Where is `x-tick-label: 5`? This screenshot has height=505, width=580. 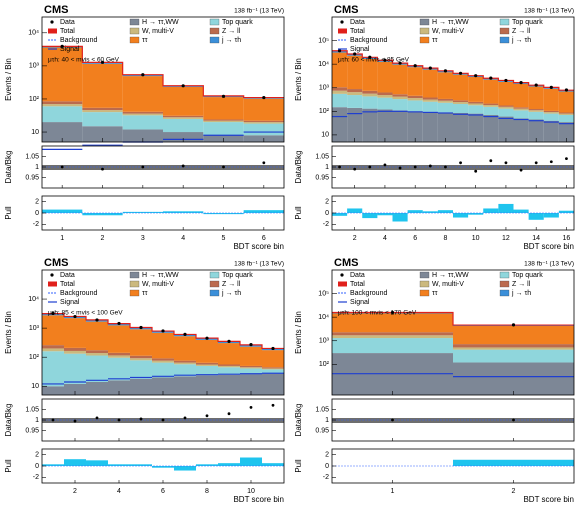
x-tick-label: 5 is located at coordinates (224, 238).